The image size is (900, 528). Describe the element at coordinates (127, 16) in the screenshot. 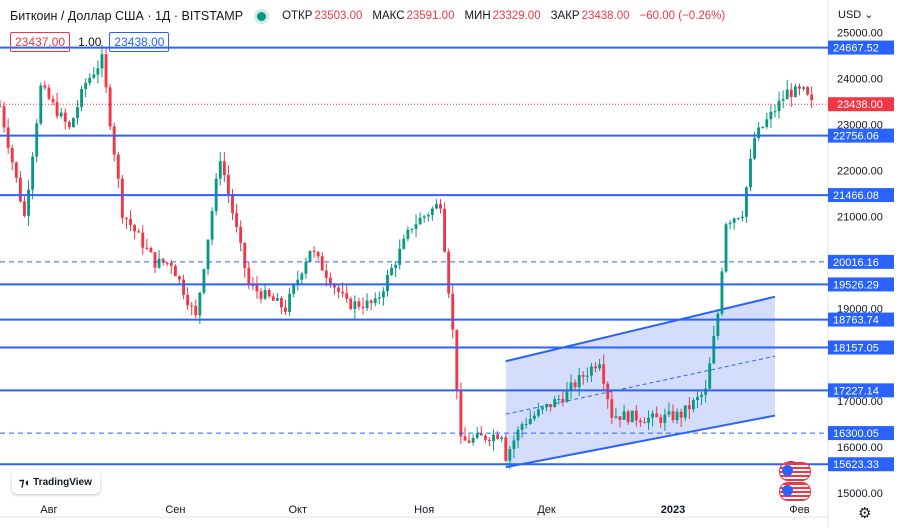

I see `symbol-title: Биткоин / Доллар США · 1Д · BITSTAMP` at that location.